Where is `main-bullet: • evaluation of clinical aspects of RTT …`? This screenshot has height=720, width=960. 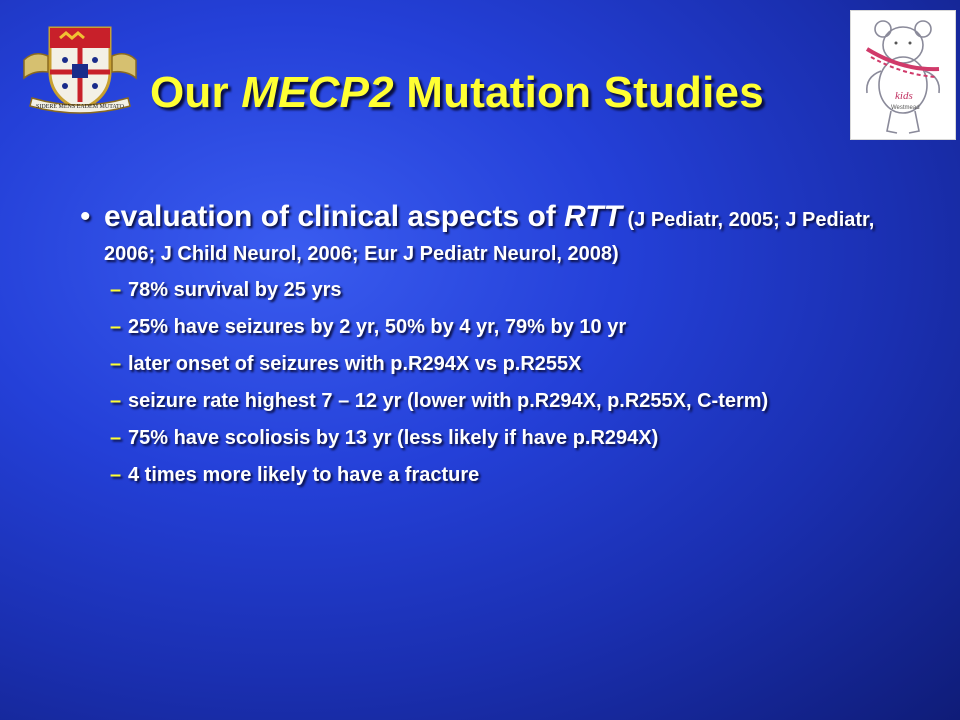 main-bullet: • evaluation of clinical aspects of RTT … is located at coordinates (505, 234).